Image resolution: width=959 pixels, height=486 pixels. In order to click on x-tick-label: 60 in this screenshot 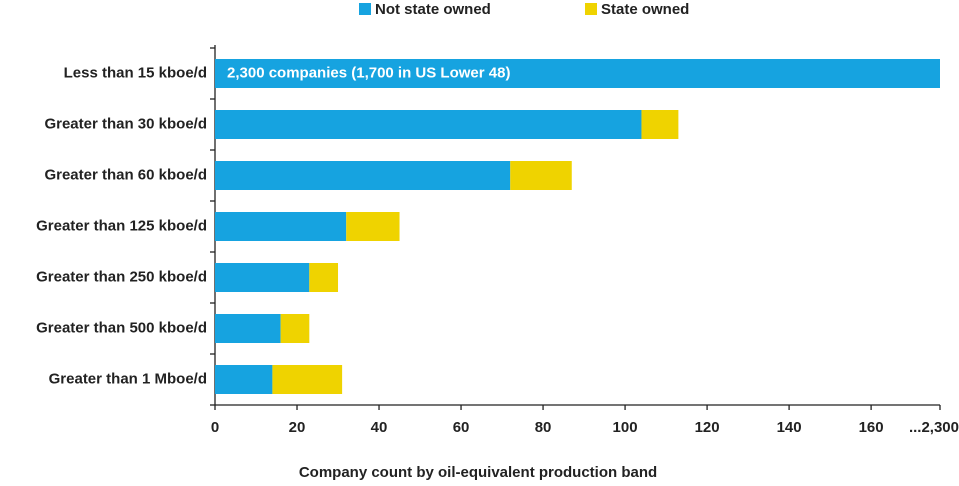, I will do `click(461, 427)`.